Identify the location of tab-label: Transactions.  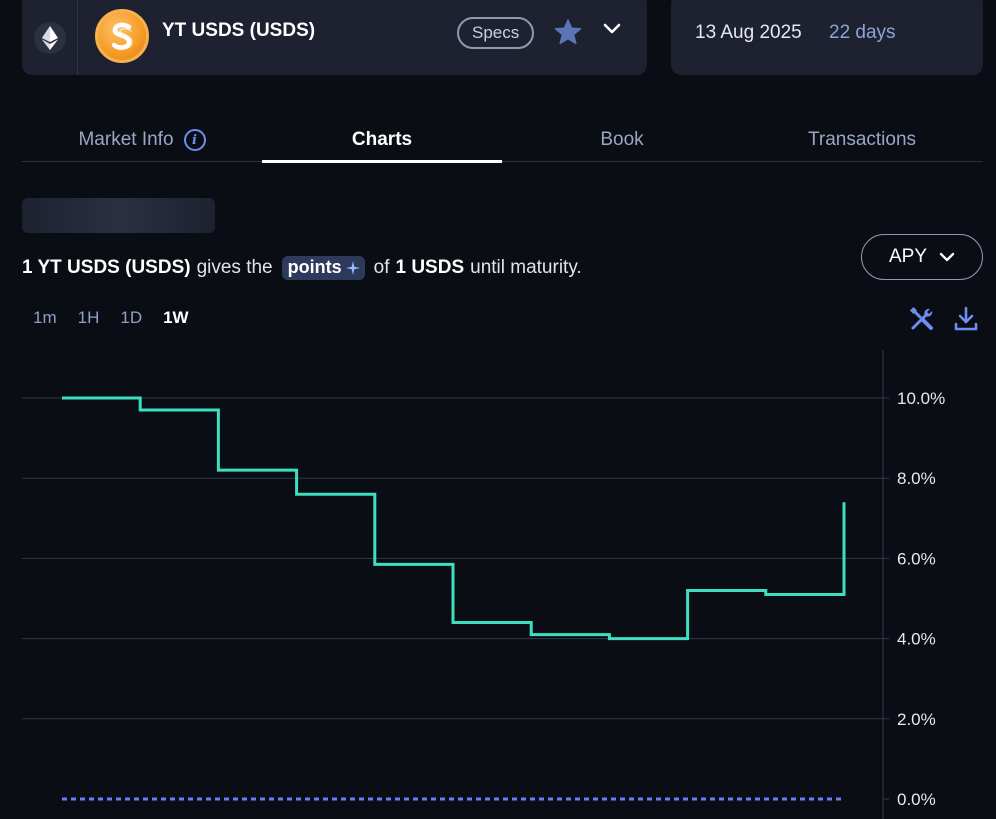
(862, 139).